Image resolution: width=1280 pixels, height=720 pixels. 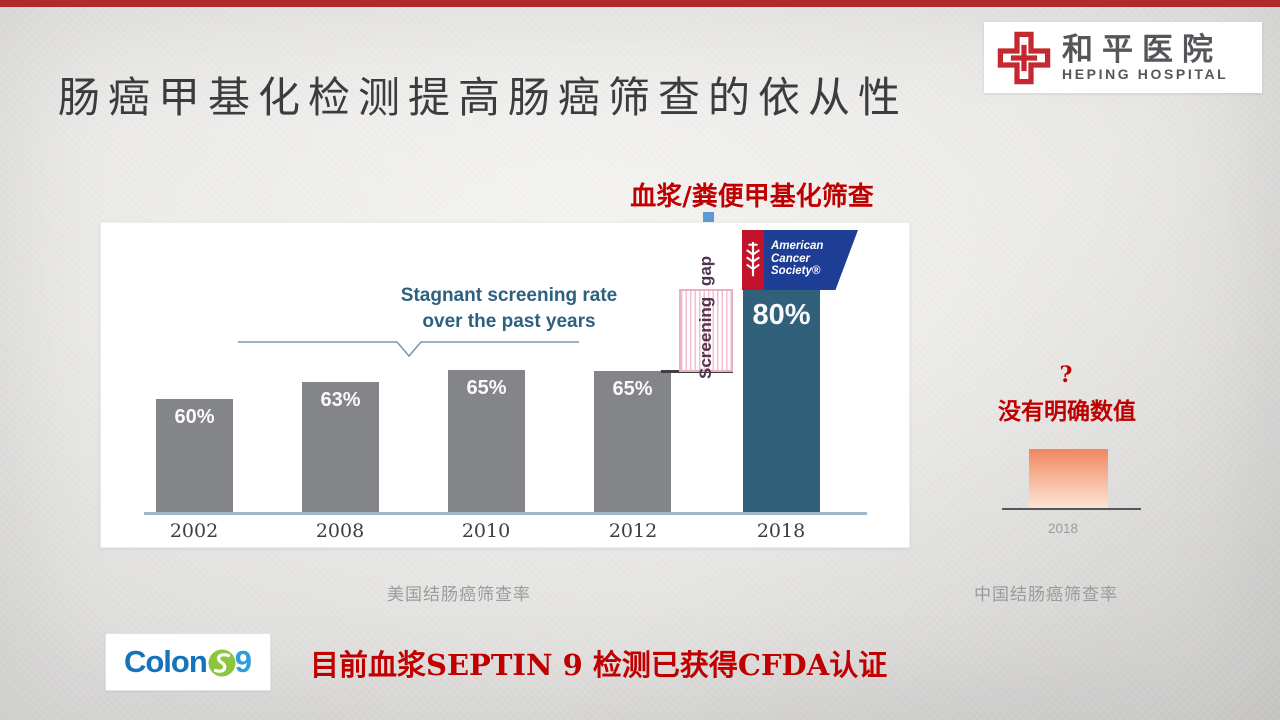 What do you see at coordinates (811, 260) in the screenshot?
I see `acs-wordmark: American Cancer Society®` at bounding box center [811, 260].